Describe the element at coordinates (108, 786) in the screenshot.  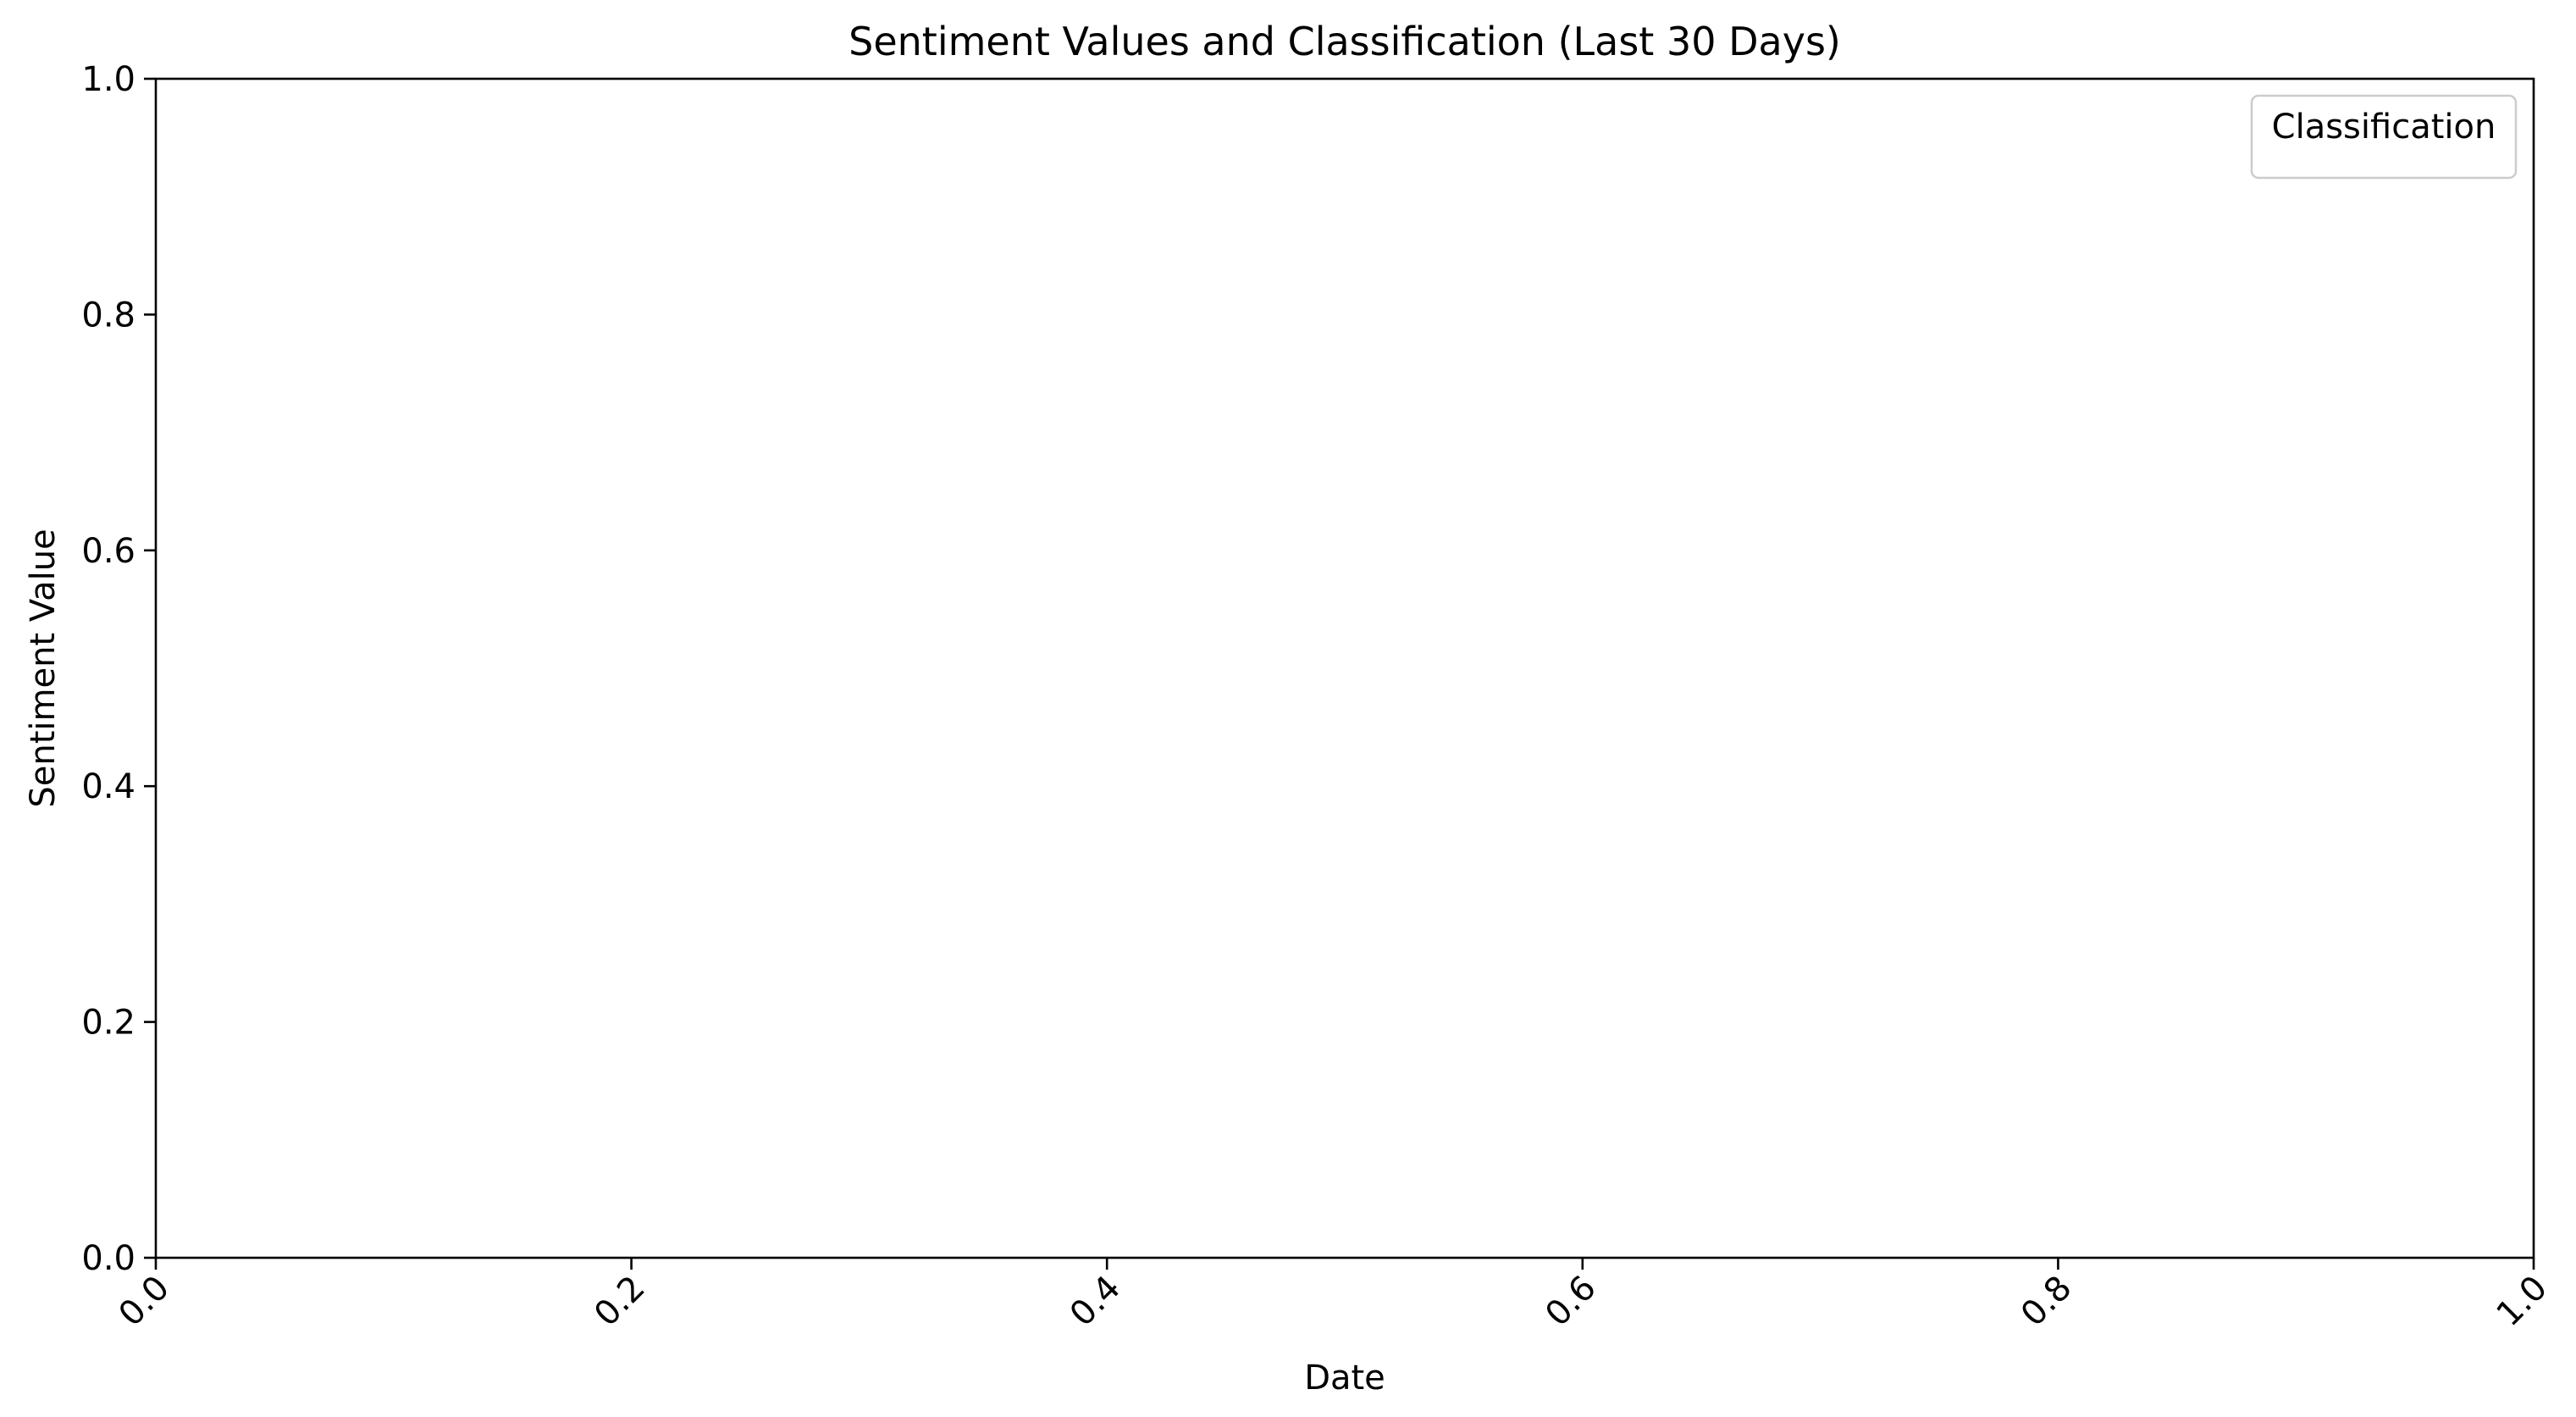
I see `y-tick-label: 0.4` at that location.